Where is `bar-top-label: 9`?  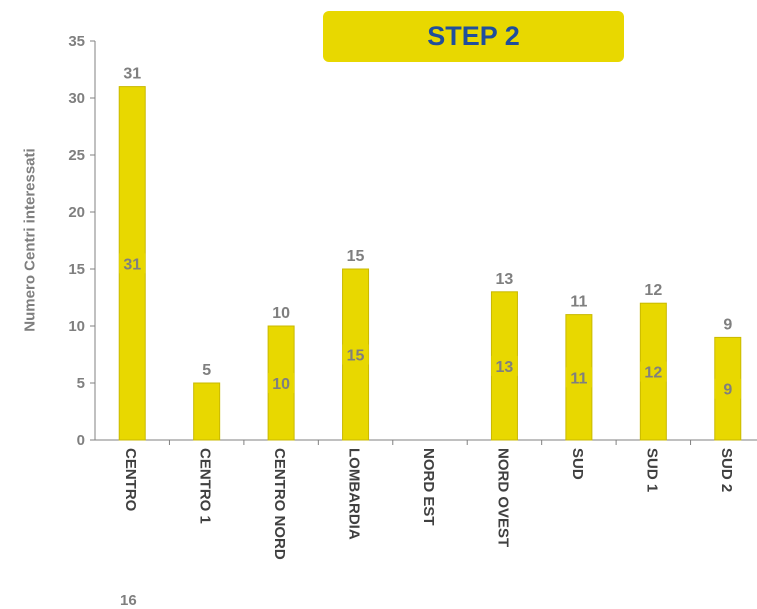
bar-top-label: 9 is located at coordinates (727, 324).